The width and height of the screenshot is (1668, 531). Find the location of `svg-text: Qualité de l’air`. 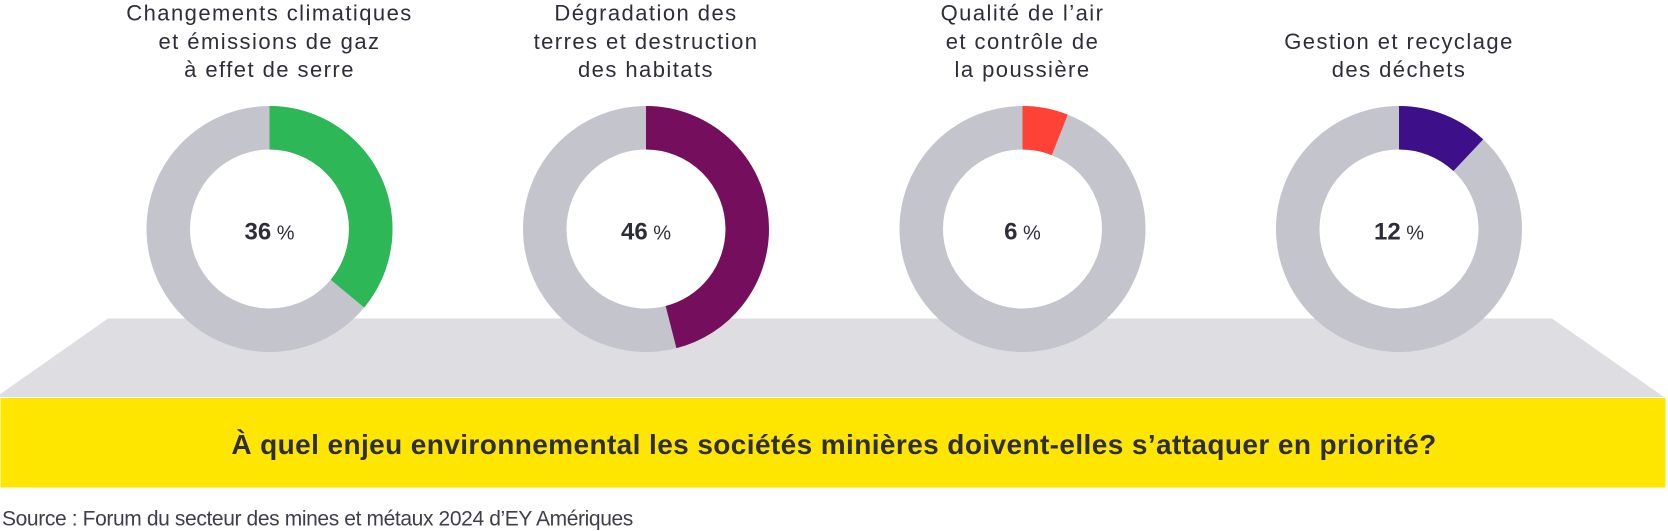

svg-text: Qualité de l’air is located at coordinates (1023, 13).